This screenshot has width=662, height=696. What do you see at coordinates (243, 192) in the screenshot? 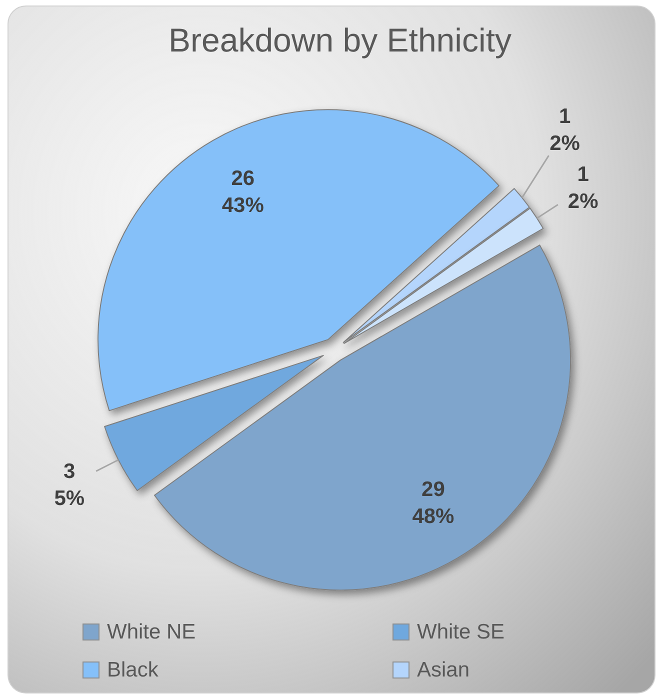
I see `data-label: 26 43%` at bounding box center [243, 192].